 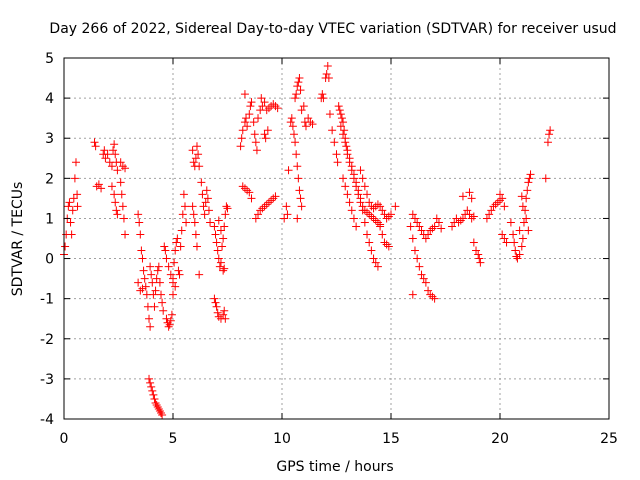 What do you see at coordinates (64, 439) in the screenshot?
I see `x-tick-label: 0` at bounding box center [64, 439].